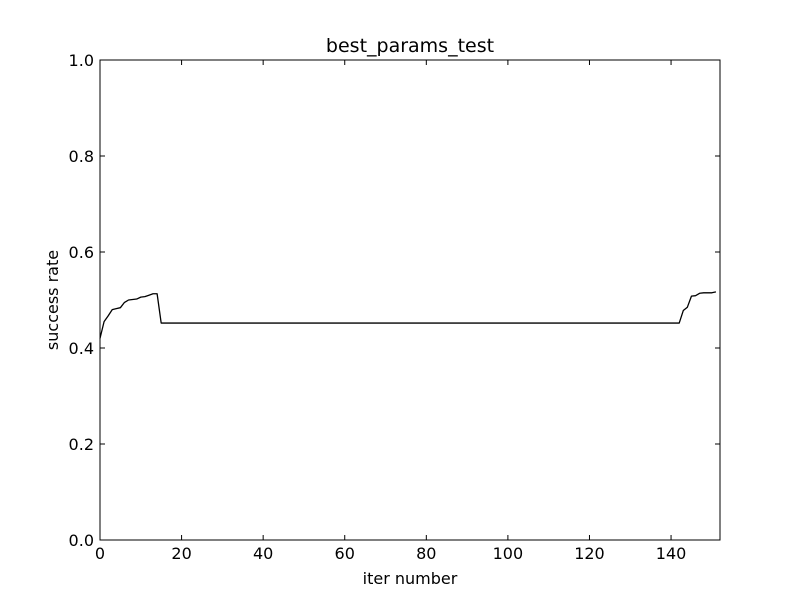 This screenshot has height=605, width=800. Describe the element at coordinates (589, 553) in the screenshot. I see `x-tick-label: 120` at that location.